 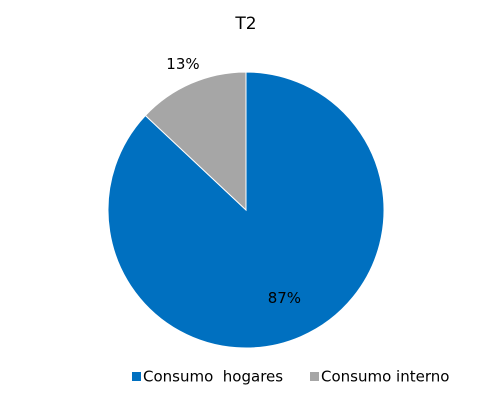 I want to click on pie-slice, so click(x=195, y=141).